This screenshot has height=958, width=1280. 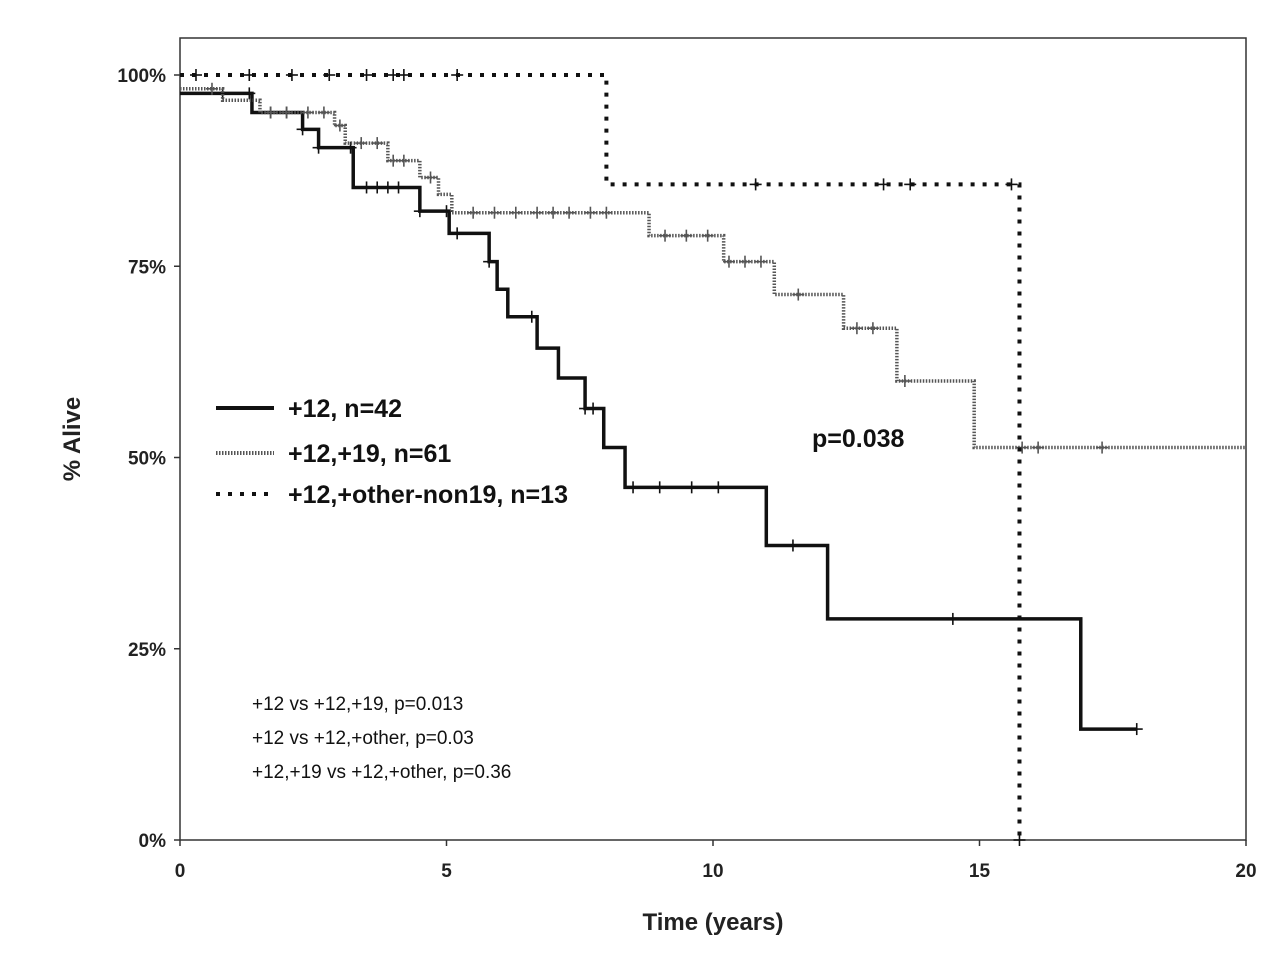 I want to click on x-axis: 0 5 10 15 20, so click(x=716, y=861).